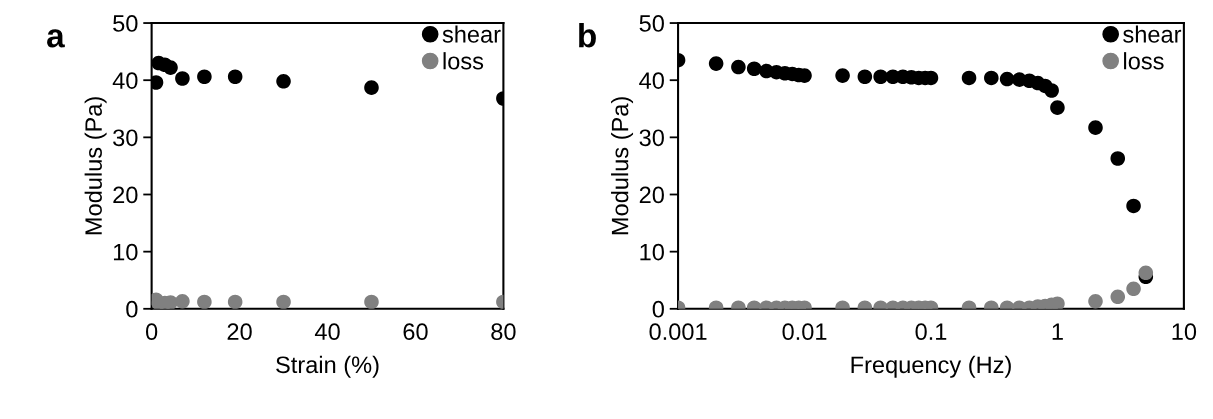 Image resolution: width=1213 pixels, height=419 pixels. What do you see at coordinates (151, 332) in the screenshot?
I see `x-tick-label: 0` at bounding box center [151, 332].